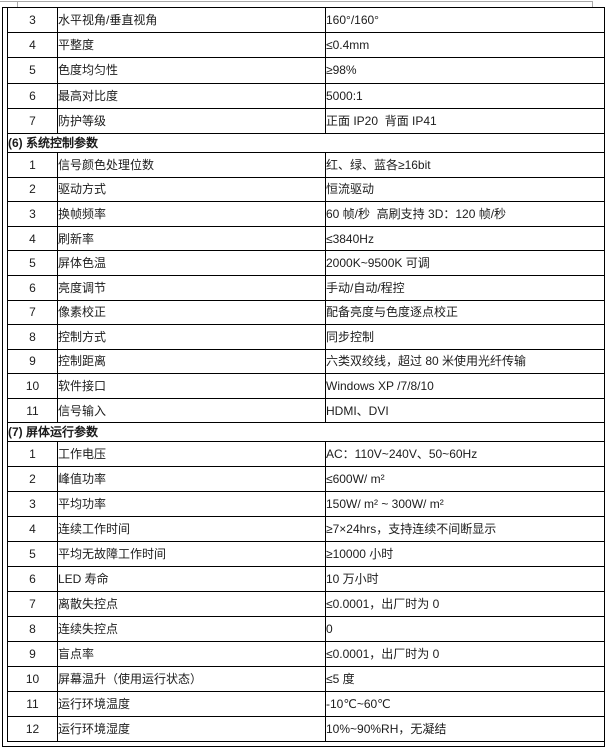 Image resolution: width=609 pixels, height=752 pixels. What do you see at coordinates (32, 214) in the screenshot?
I see `row-number-cell: 3` at bounding box center [32, 214].